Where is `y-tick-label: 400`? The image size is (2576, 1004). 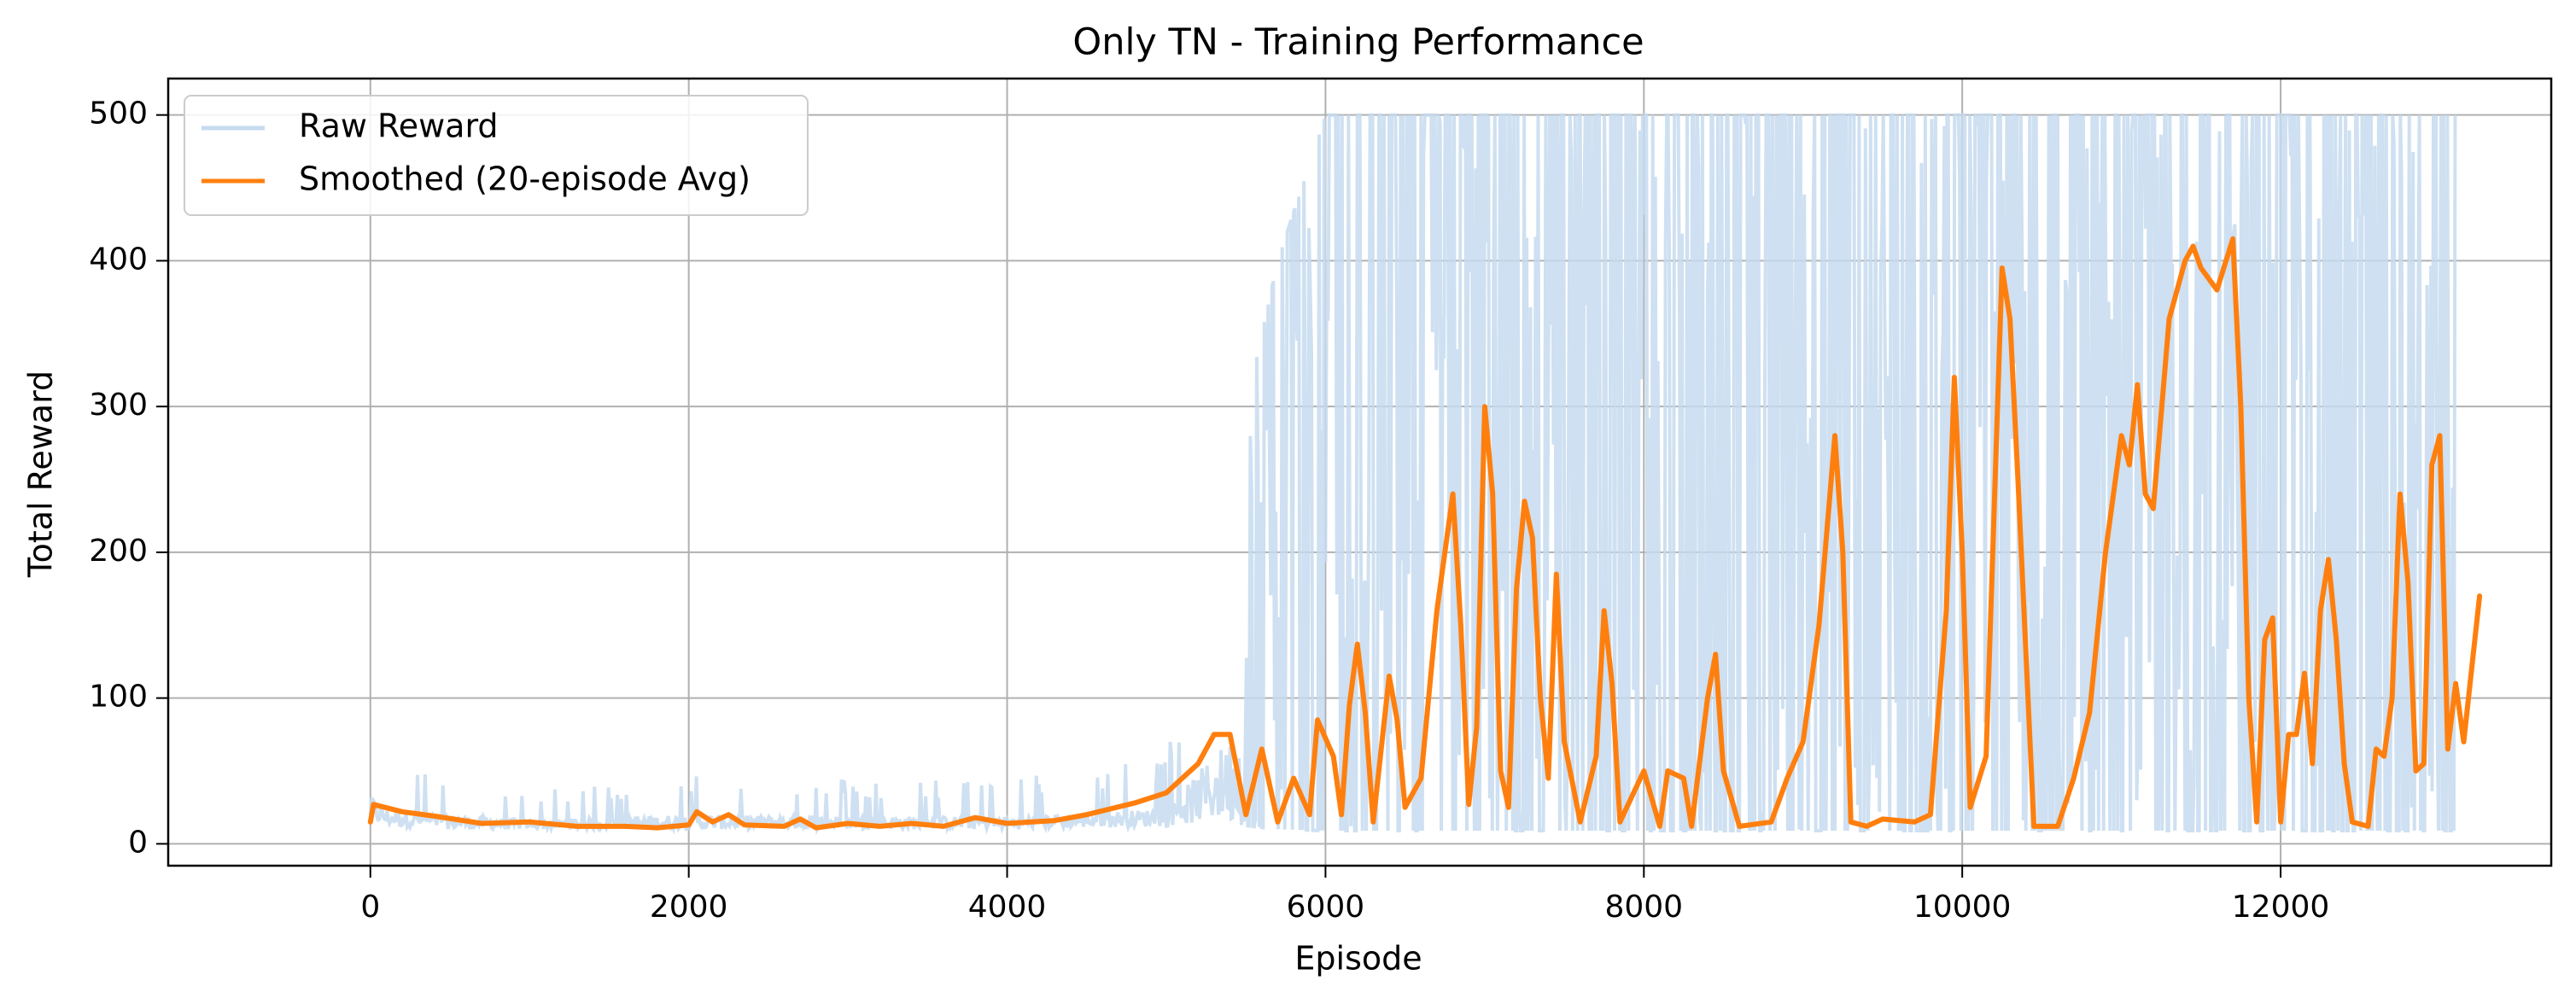
y-tick-label: 400 is located at coordinates (118, 259).